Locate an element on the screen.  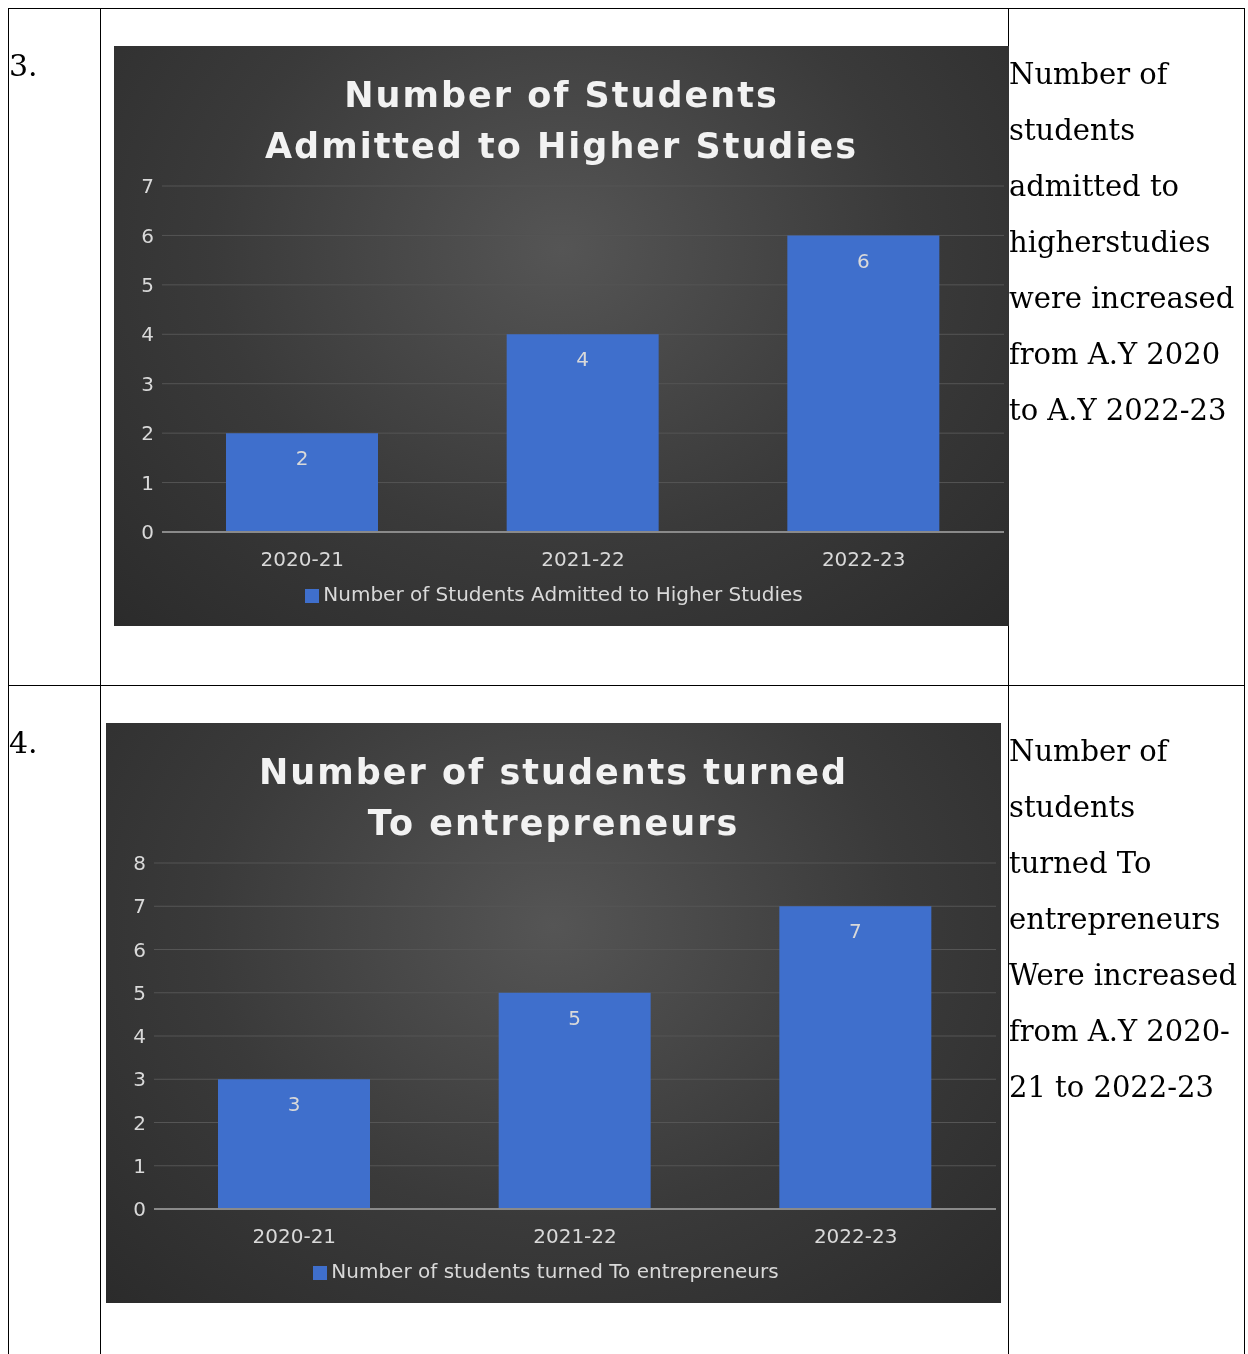
y-tick-label: 8 is located at coordinates (139, 863).